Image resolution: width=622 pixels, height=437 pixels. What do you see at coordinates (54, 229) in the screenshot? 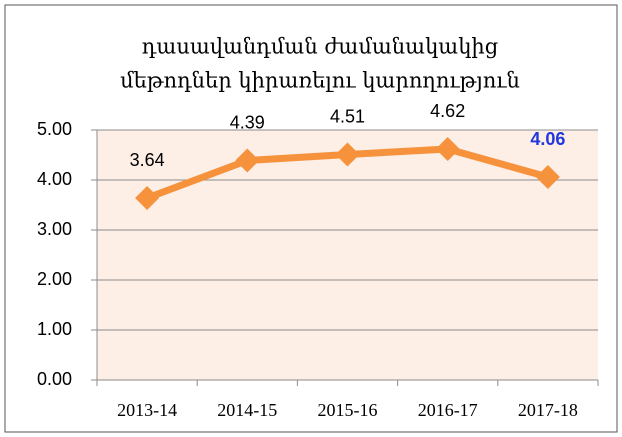
I see `y-tick-label: 3.00` at bounding box center [54, 229].